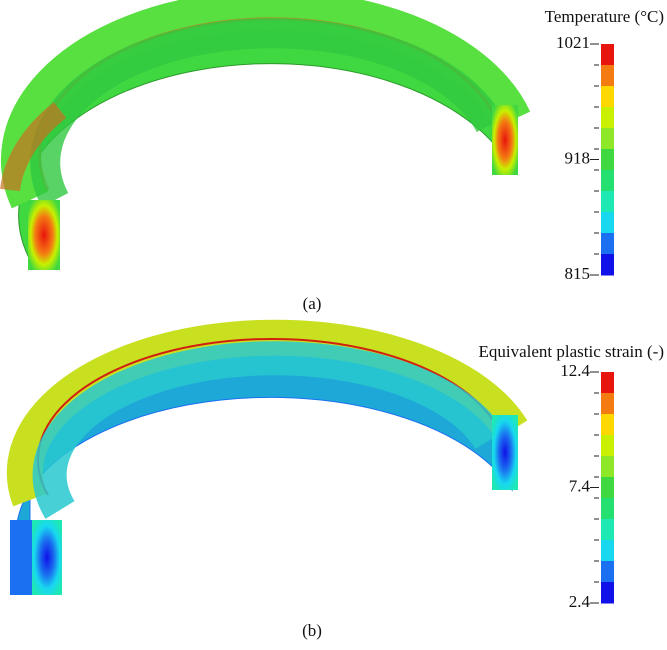 The height and width of the screenshot is (650, 667). What do you see at coordinates (604, 16) in the screenshot?
I see `colorbar-title: Temperature (°C)` at bounding box center [604, 16].